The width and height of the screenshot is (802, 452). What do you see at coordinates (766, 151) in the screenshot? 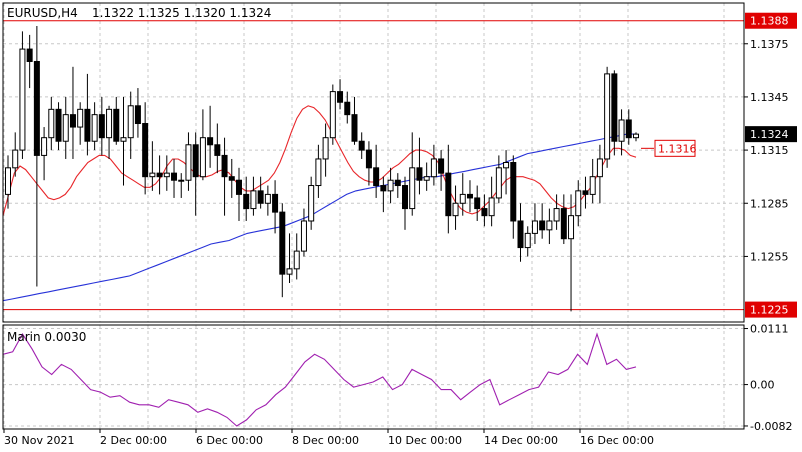
I see `price-axis: 1.1375 1.1345 1.1315 1.1285 1.1255` at bounding box center [766, 151].